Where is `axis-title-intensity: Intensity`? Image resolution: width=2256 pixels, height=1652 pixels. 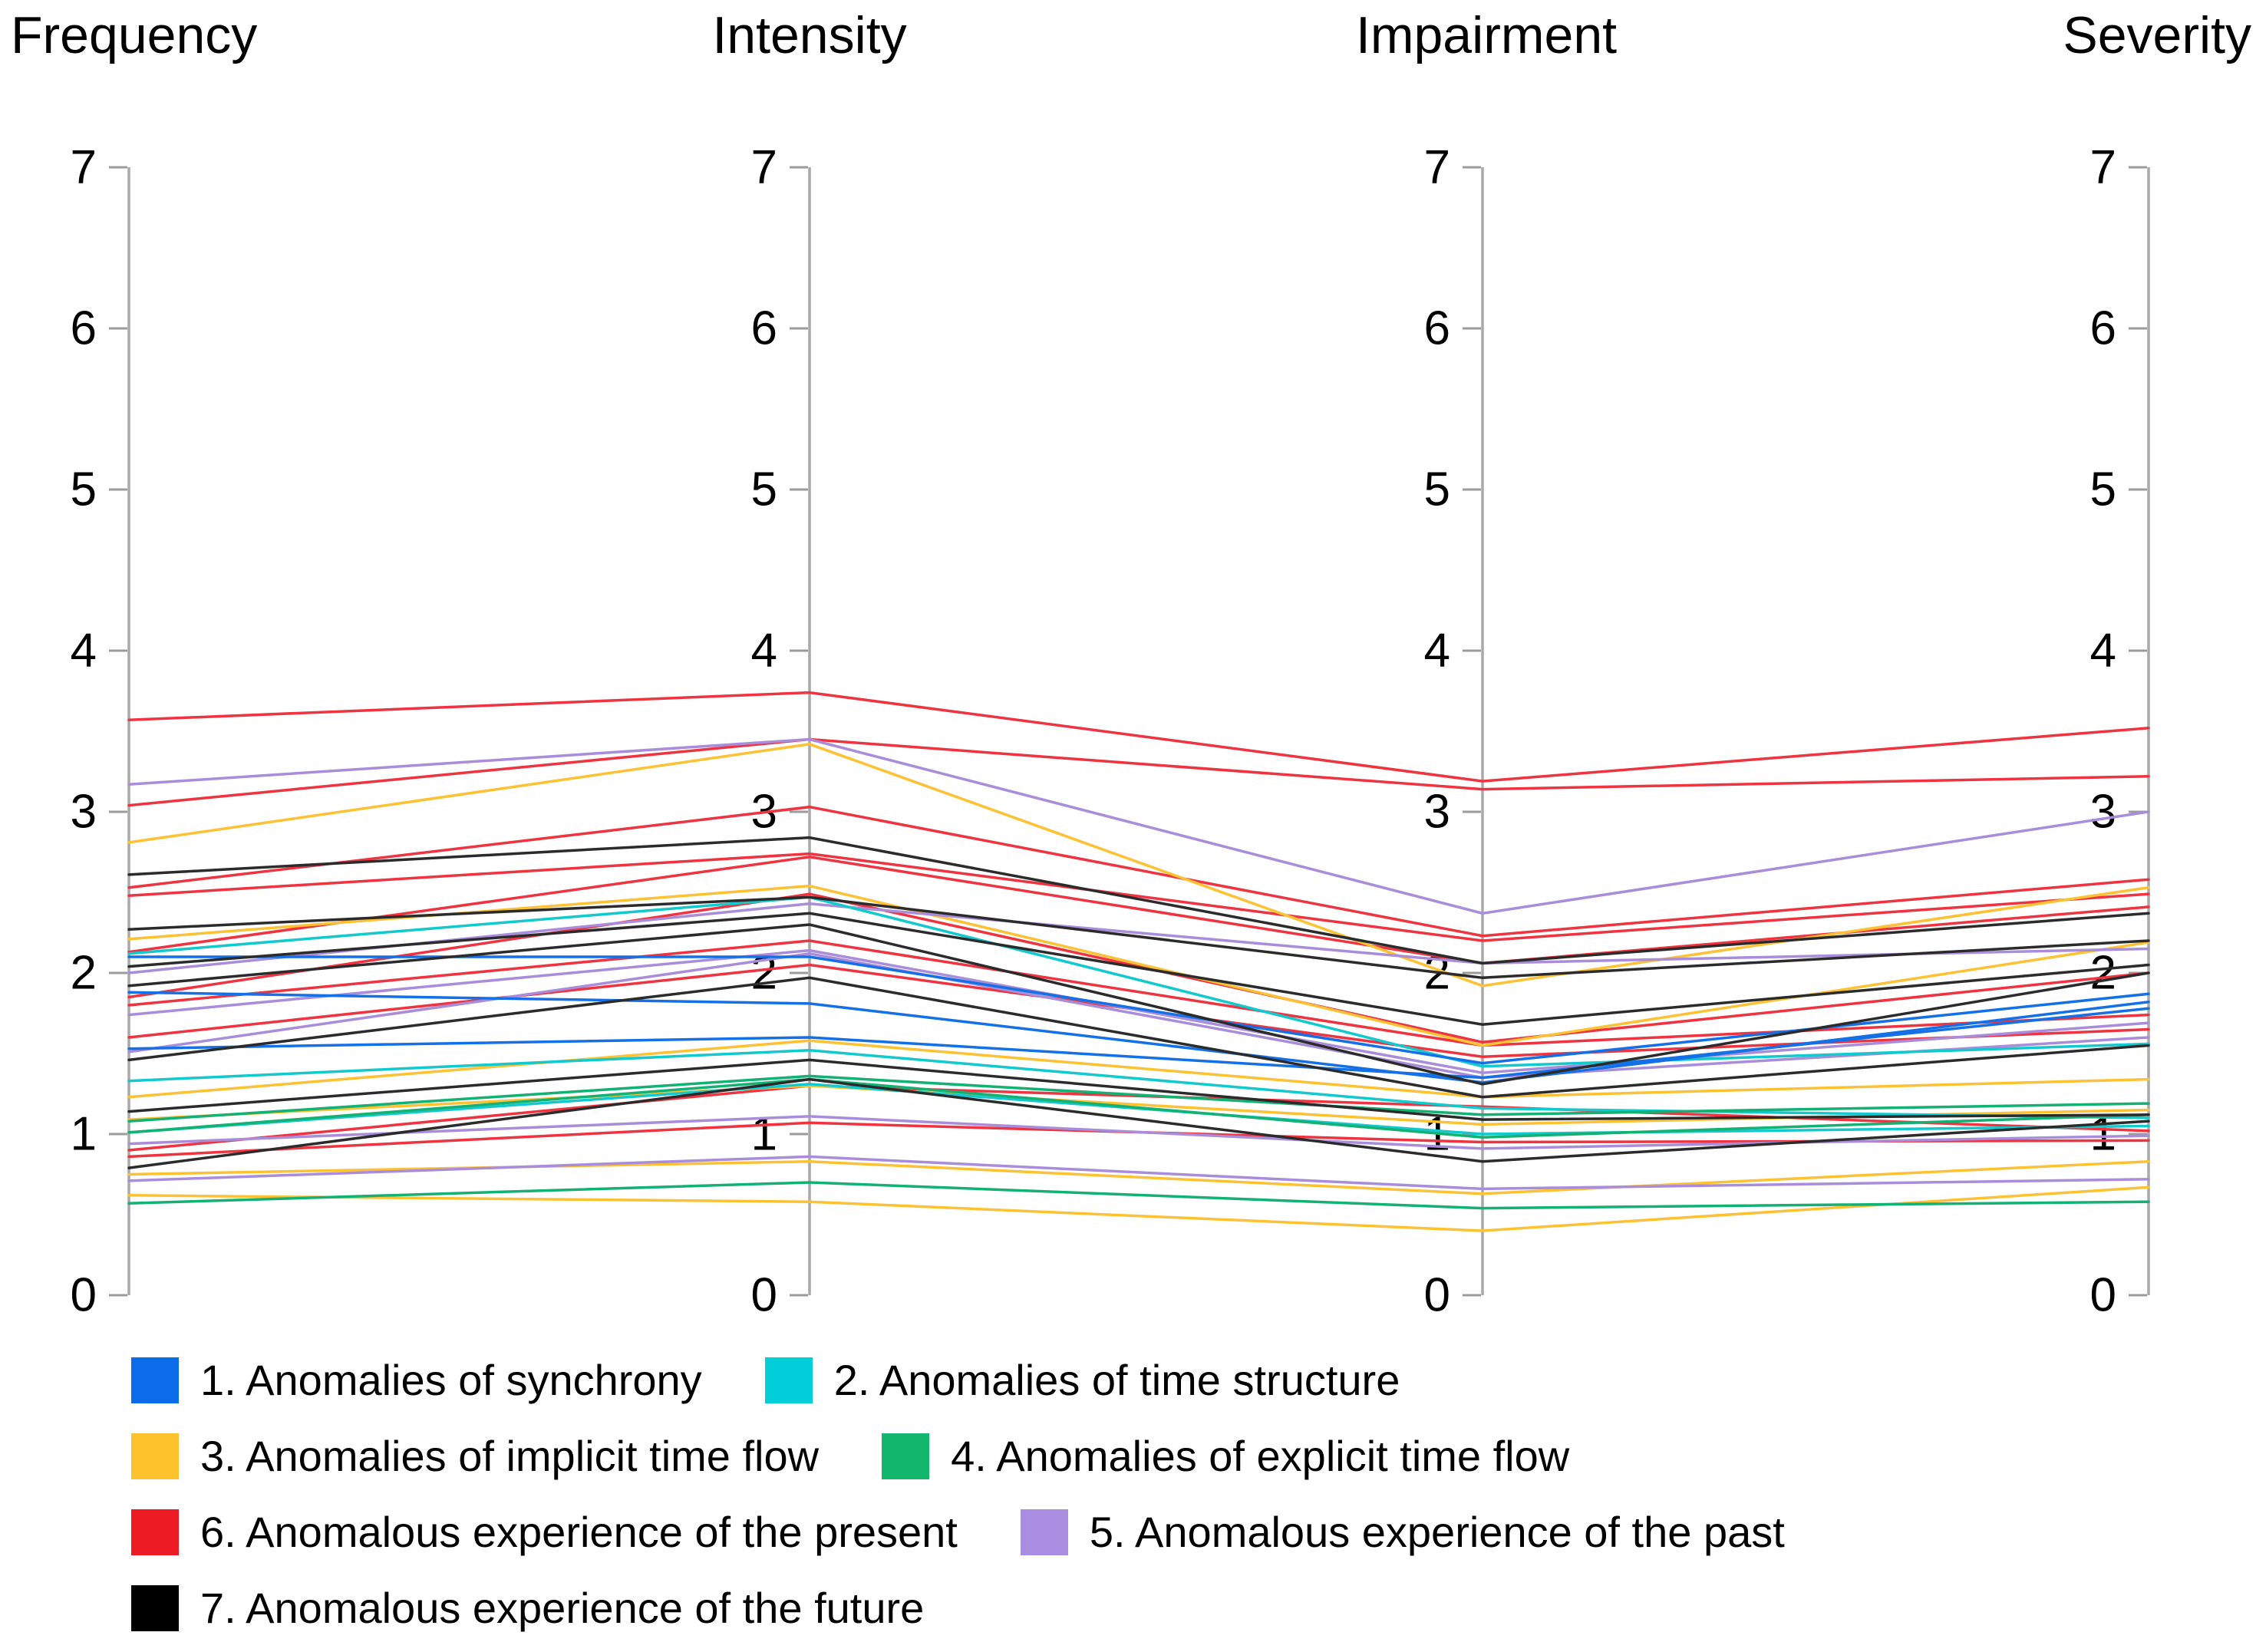
axis-title-intensity: Intensity is located at coordinates (809, 35).